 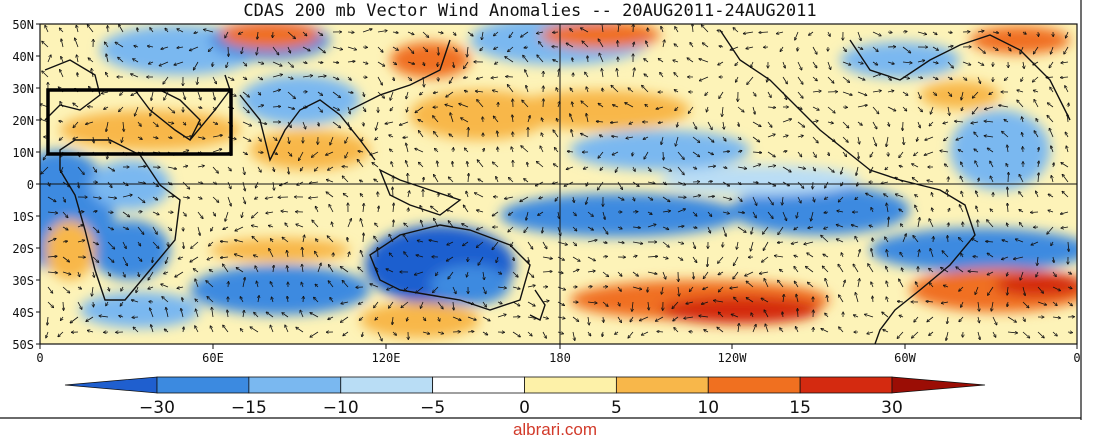 I want to click on lat-label: 40N, so click(x=23, y=57).